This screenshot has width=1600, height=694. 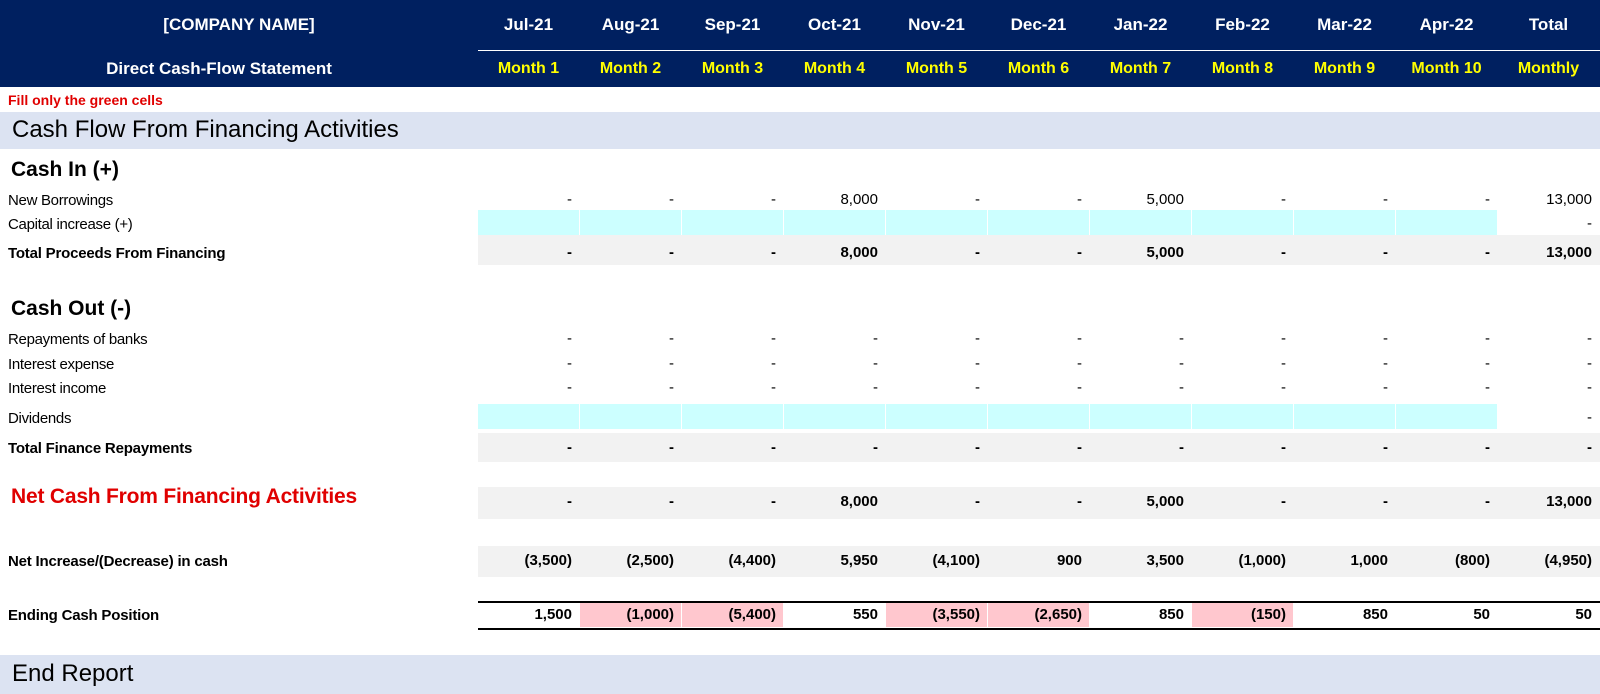 What do you see at coordinates (1569, 199) in the screenshot?
I see `new-borrowings-cell: 13,000` at bounding box center [1569, 199].